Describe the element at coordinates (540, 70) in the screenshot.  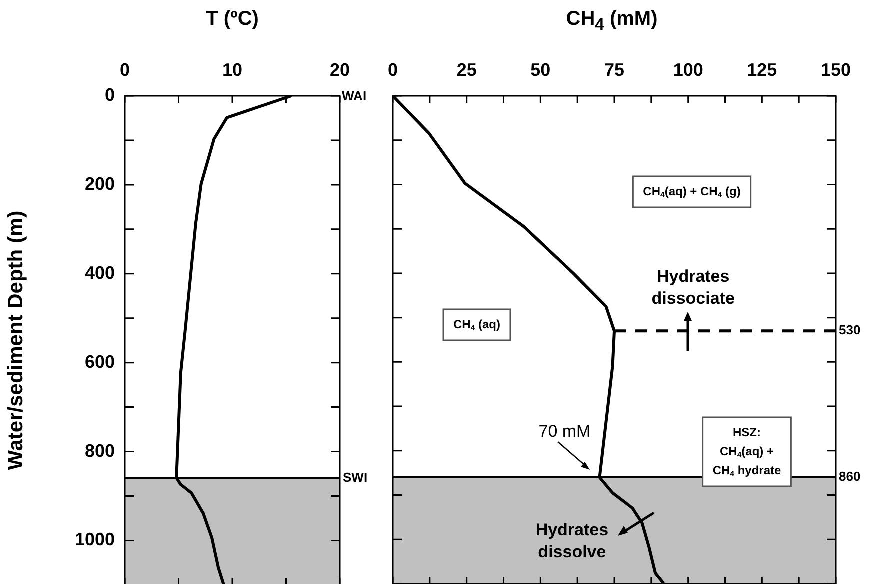
I see `x-tick-label: 50` at that location.